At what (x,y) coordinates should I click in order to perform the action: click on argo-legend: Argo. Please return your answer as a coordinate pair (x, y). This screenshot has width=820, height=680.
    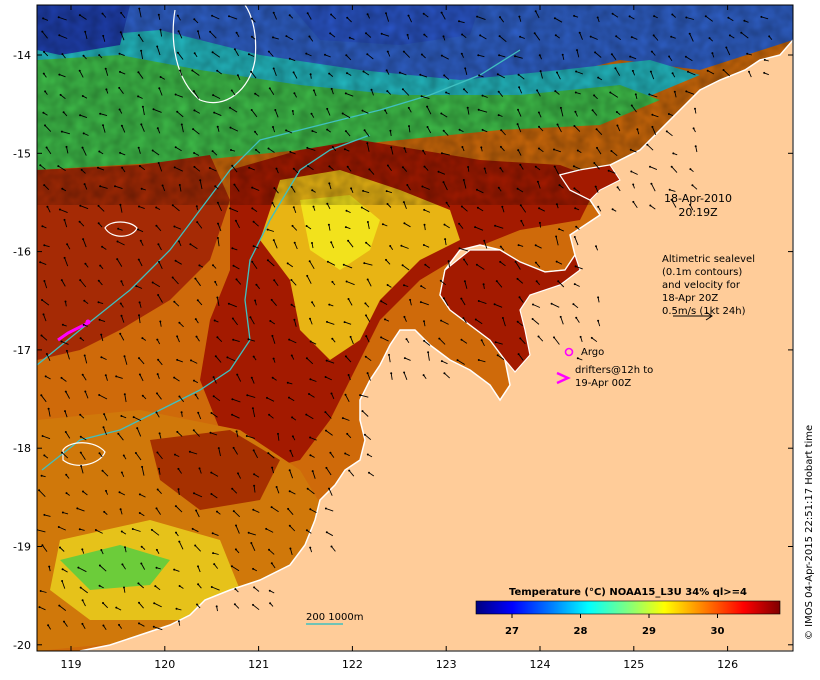
    Looking at the image, I should click on (584, 352).